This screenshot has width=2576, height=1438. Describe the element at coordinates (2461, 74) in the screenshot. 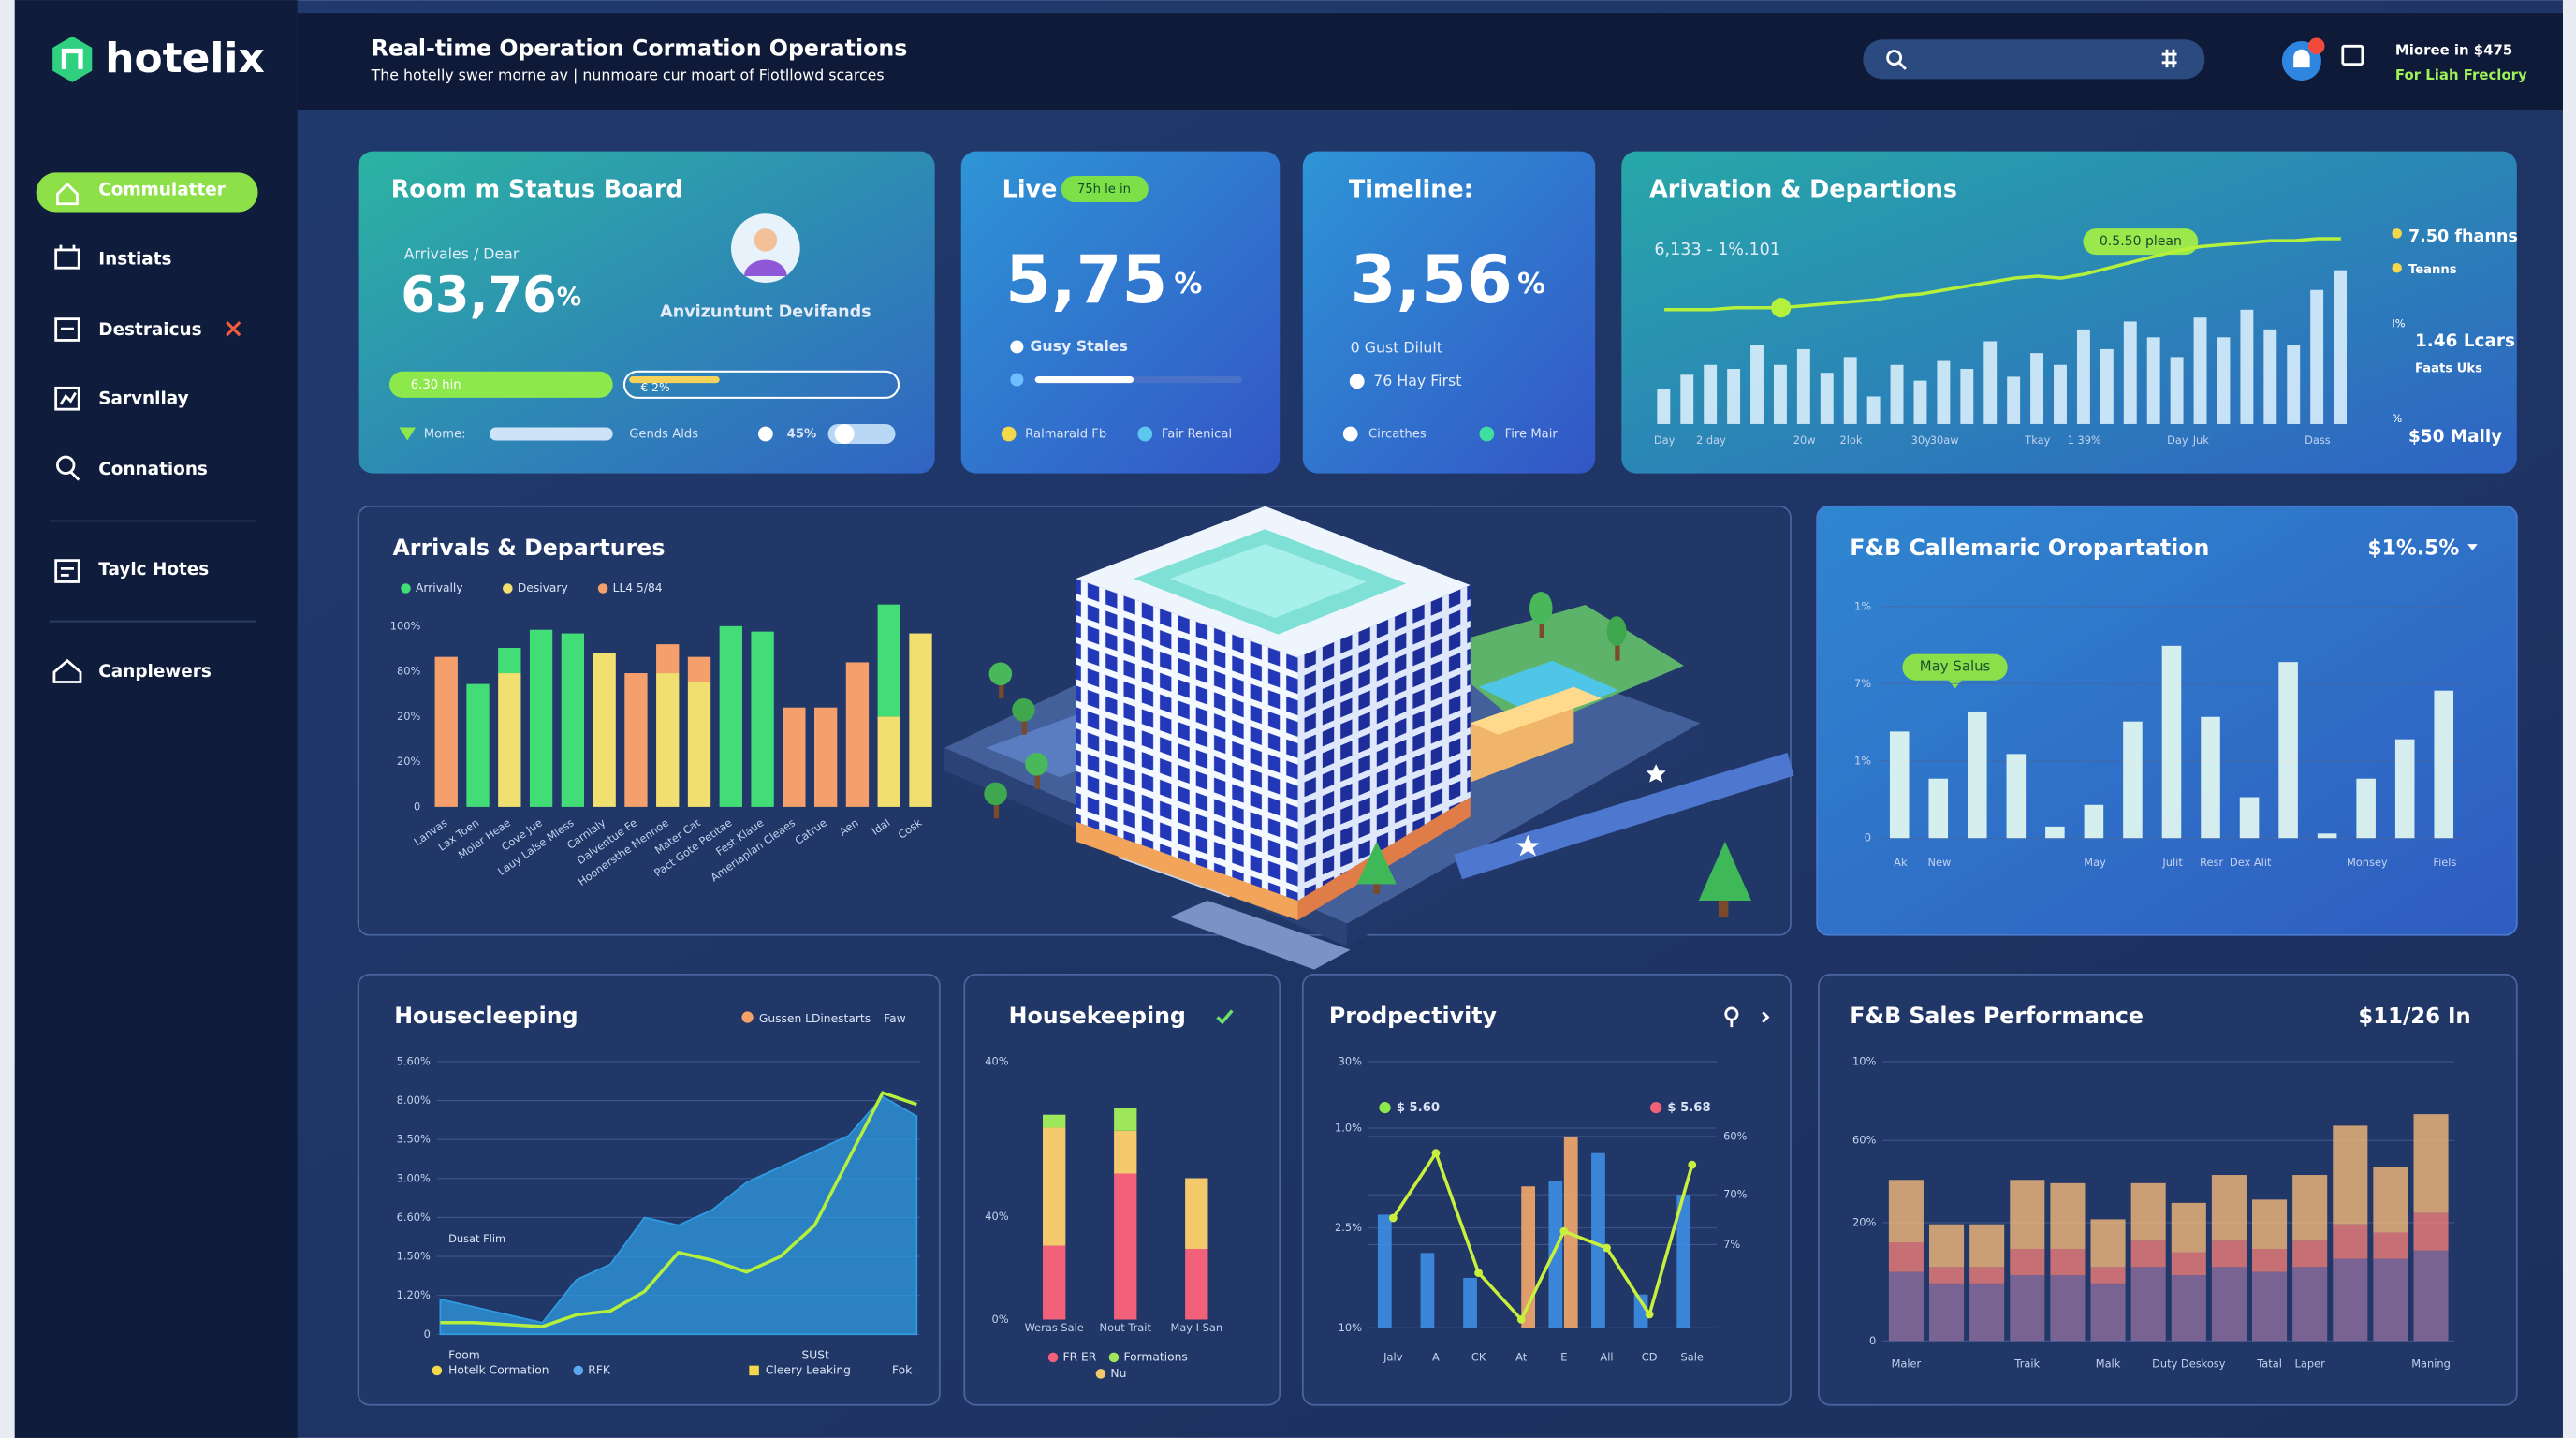

I see `user-role: For Liah Freclory` at that location.